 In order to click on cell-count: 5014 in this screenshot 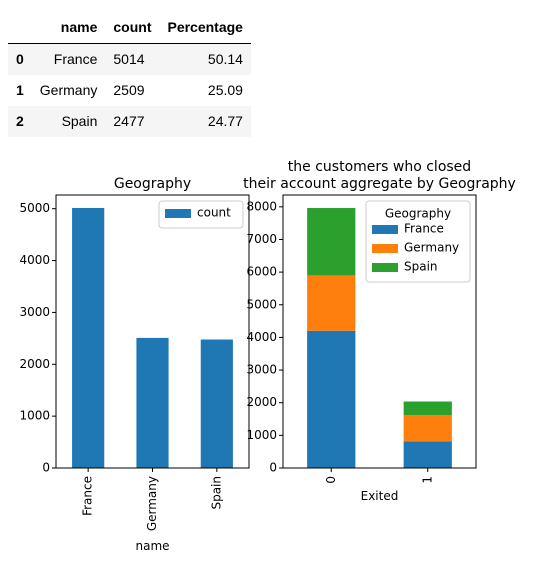, I will do `click(129, 59)`.